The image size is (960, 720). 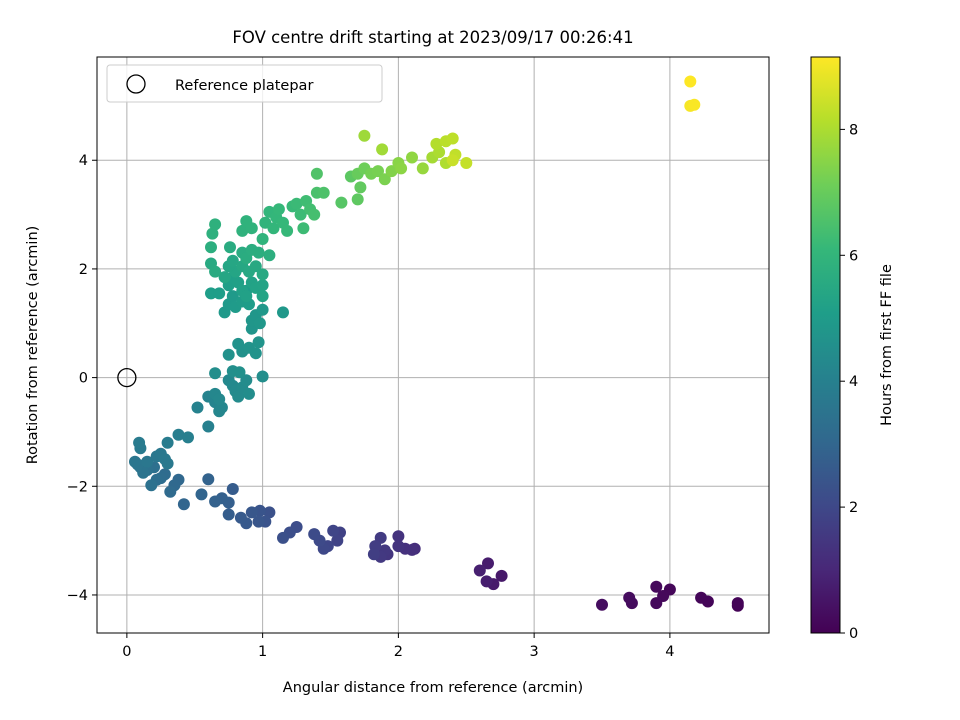 I want to click on y-tick-label: 0, so click(x=83, y=379).